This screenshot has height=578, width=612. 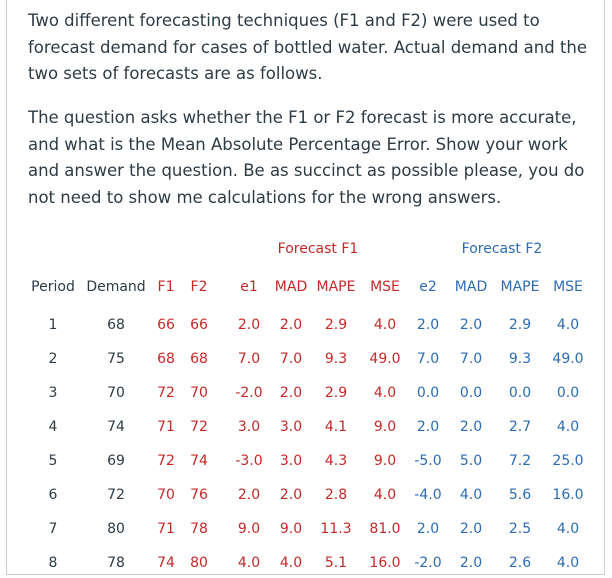 I want to click on column-header: F1, so click(x=166, y=287).